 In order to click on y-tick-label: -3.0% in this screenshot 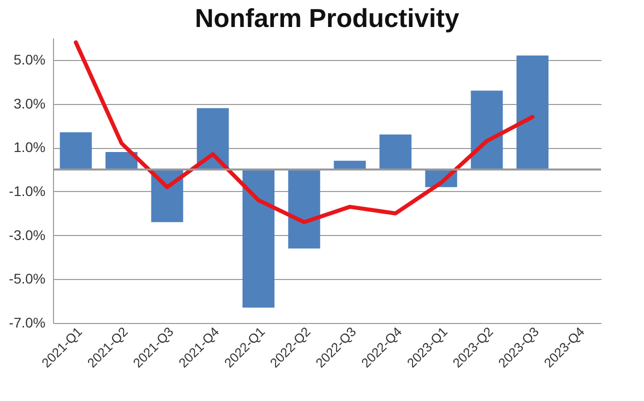, I will do `click(27, 234)`.